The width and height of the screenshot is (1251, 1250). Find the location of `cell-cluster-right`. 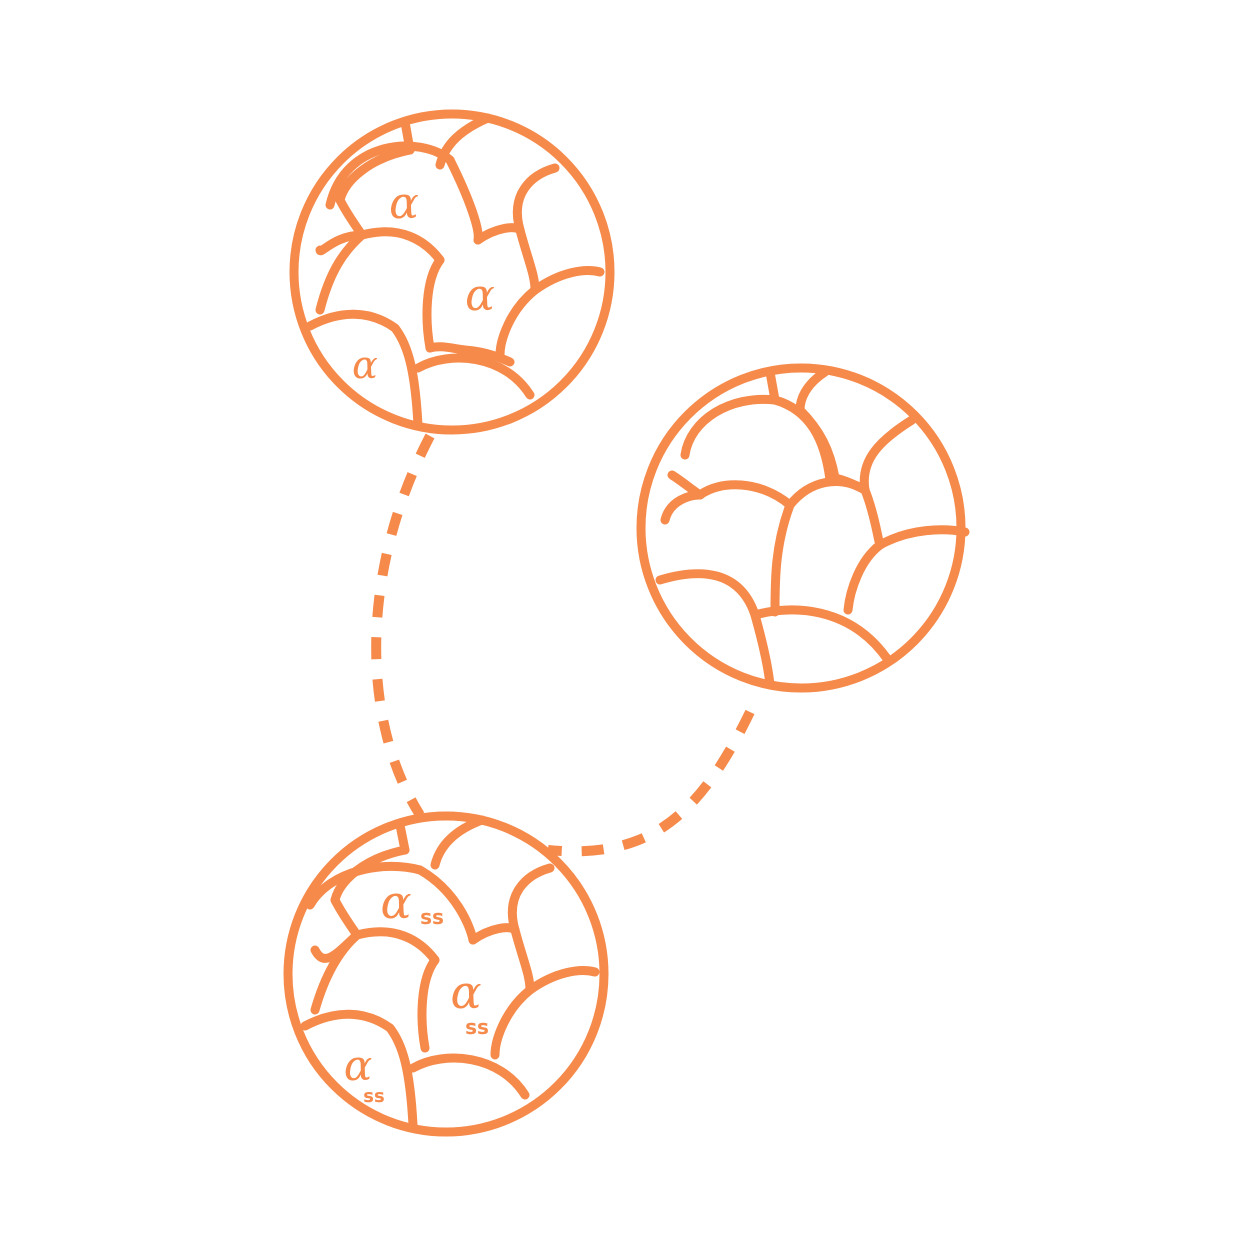

cell-cluster-right is located at coordinates (803, 528).